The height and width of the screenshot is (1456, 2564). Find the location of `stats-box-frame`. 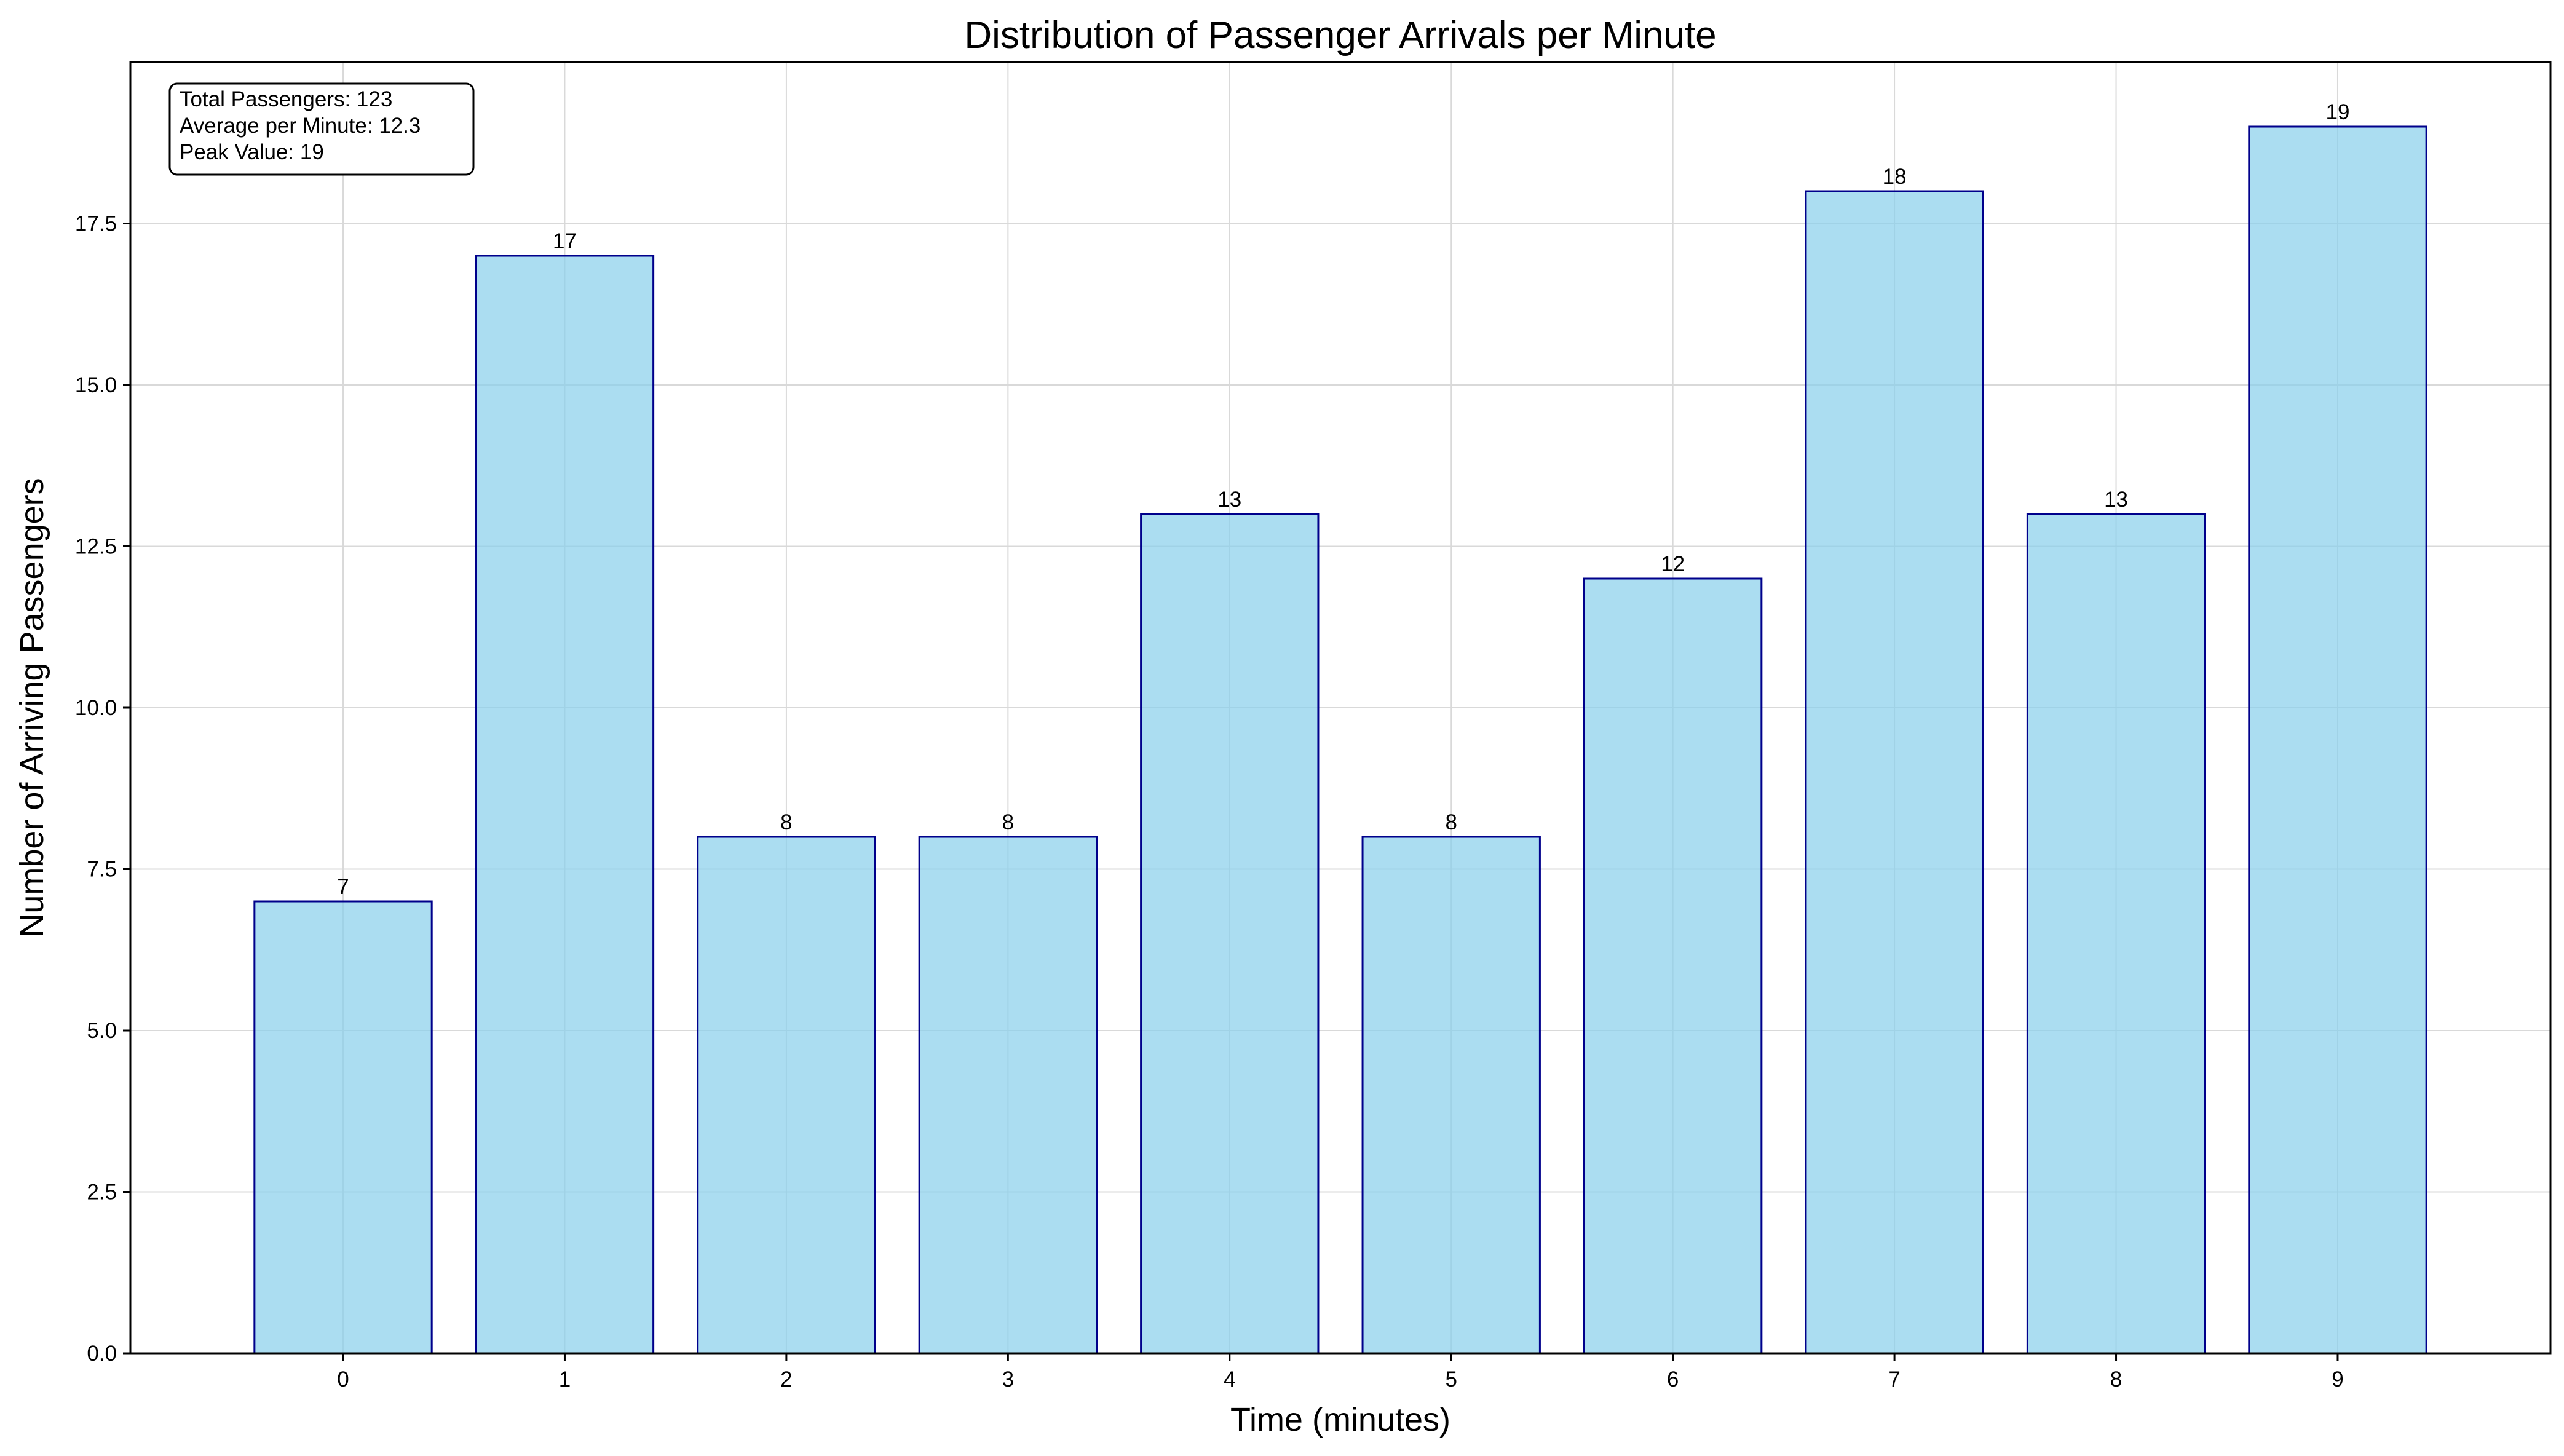

stats-box-frame is located at coordinates (321, 129).